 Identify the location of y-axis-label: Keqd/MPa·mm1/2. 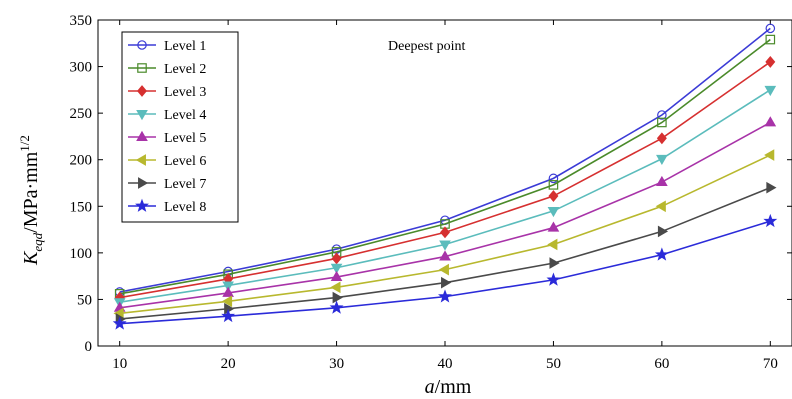
(31, 200).